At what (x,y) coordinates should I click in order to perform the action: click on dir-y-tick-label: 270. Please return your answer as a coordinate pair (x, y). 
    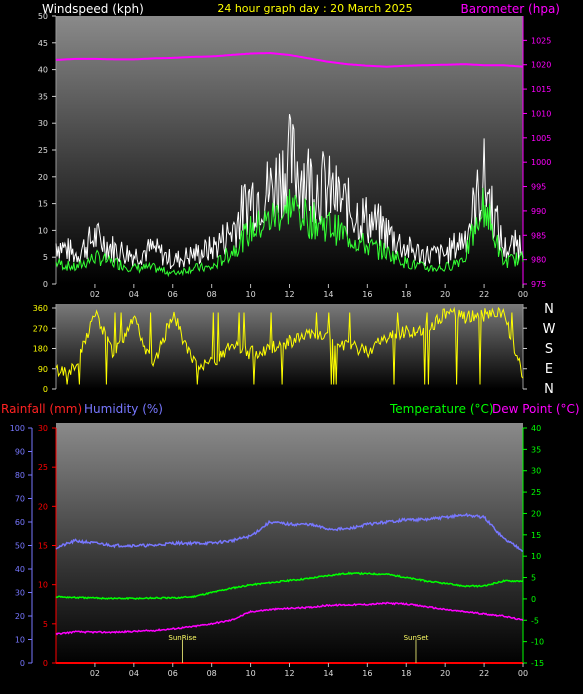
    Looking at the image, I should click on (40, 328).